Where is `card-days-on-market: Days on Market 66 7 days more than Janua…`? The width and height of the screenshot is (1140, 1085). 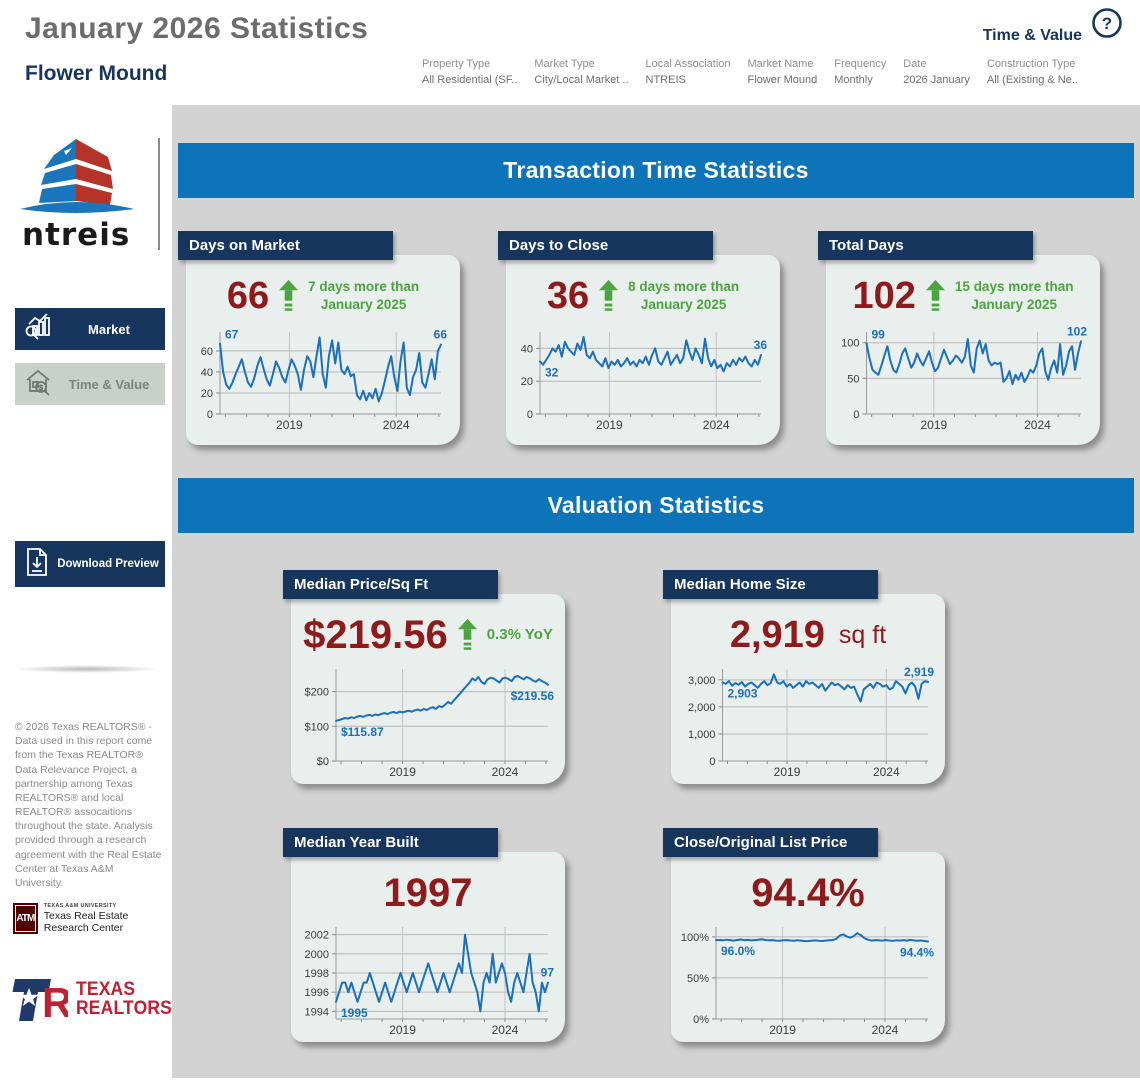
card-days-on-market: Days on Market 66 7 days more than Janua… is located at coordinates (322, 338).